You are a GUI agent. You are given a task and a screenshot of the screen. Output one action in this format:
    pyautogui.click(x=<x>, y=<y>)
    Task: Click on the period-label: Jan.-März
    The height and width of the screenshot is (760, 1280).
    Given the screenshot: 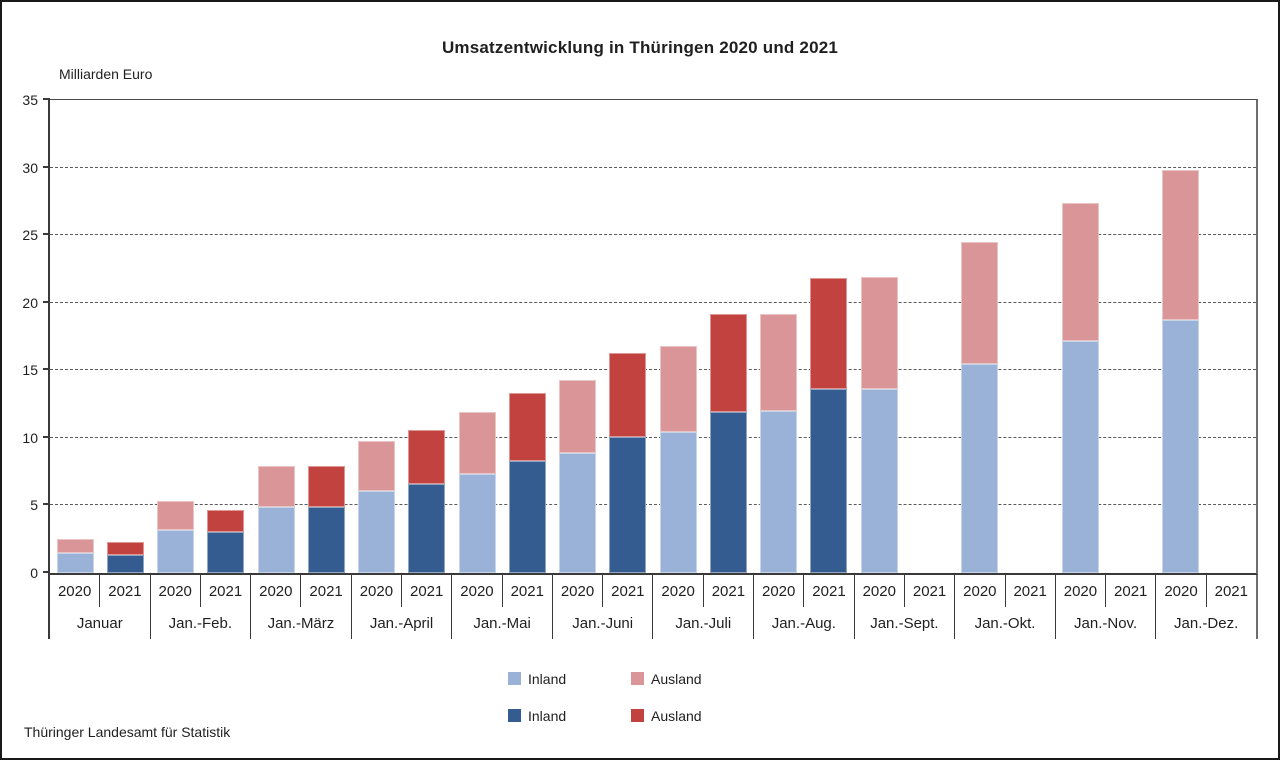 What is the action you would take?
    pyautogui.click(x=301, y=623)
    